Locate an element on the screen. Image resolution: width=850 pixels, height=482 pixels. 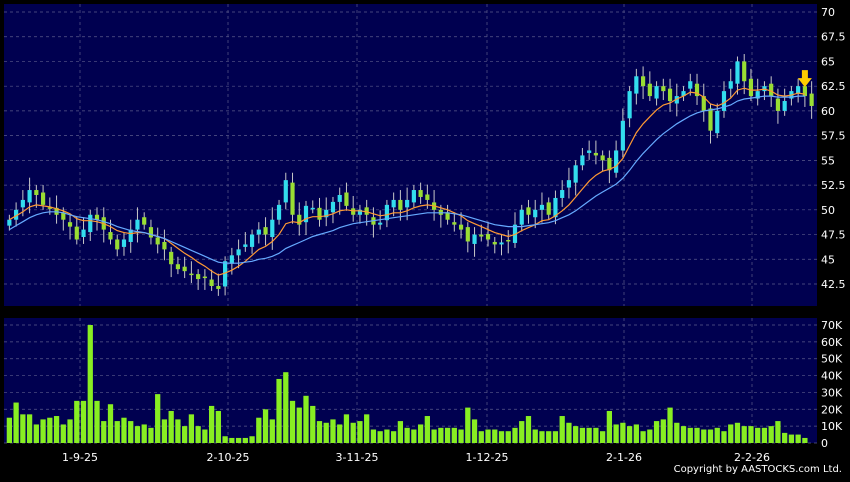
date-axis-labels: 1-9-25 2-10-25 3-11-25 1-12-25 2-1-26 2-2-26 is located at coordinates (416, 457).